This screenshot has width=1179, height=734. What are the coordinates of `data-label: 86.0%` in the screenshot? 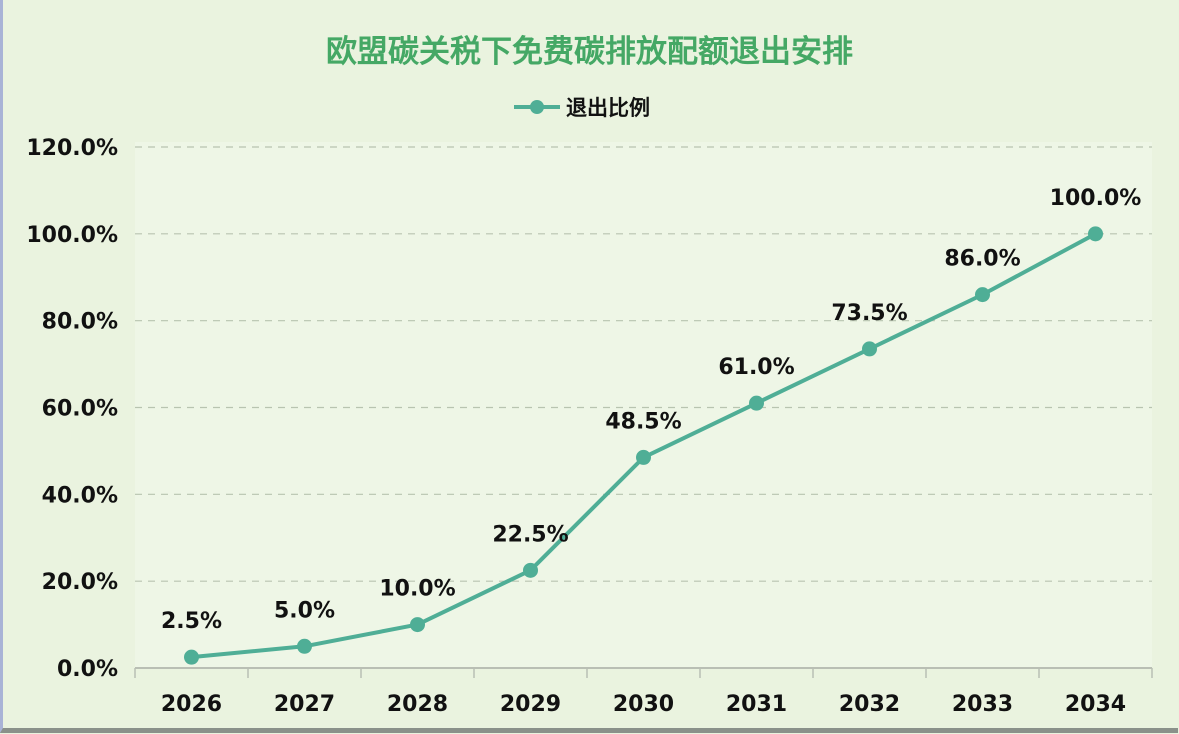 It's located at (982, 259).